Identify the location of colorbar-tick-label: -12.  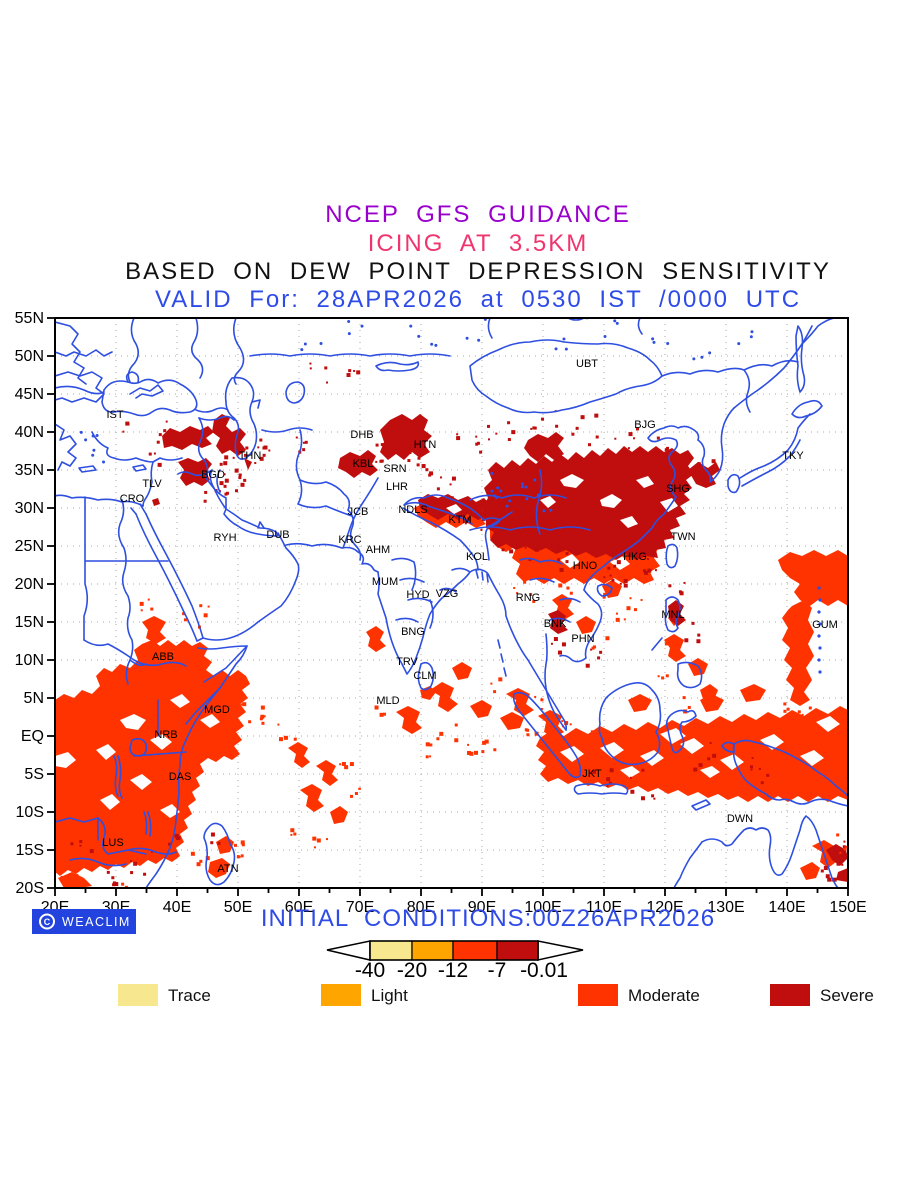
(453, 970).